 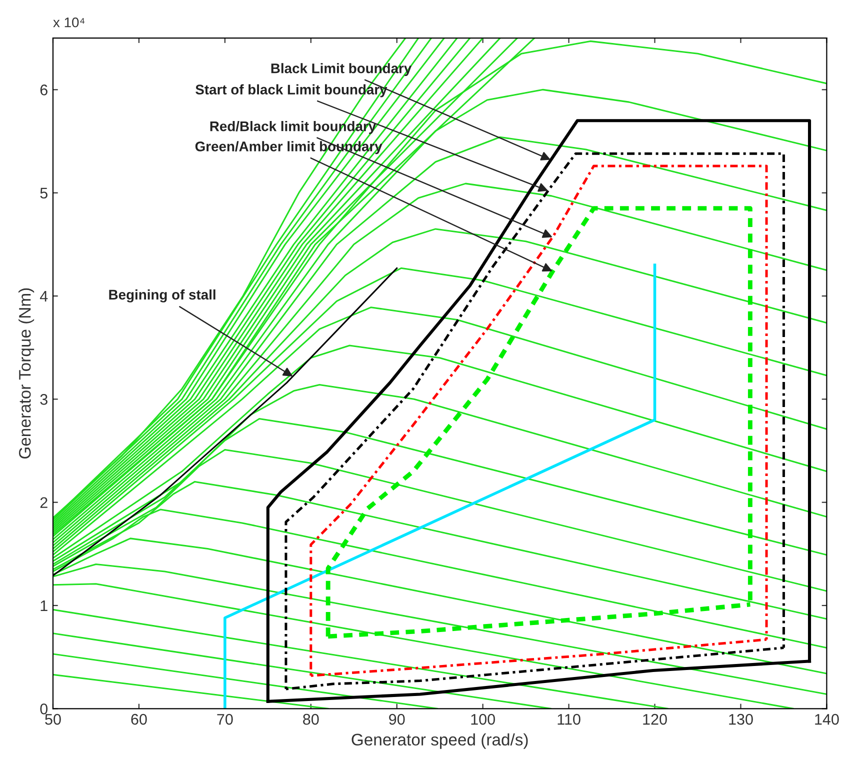 I want to click on y-tick-label: 5, so click(x=44, y=193).